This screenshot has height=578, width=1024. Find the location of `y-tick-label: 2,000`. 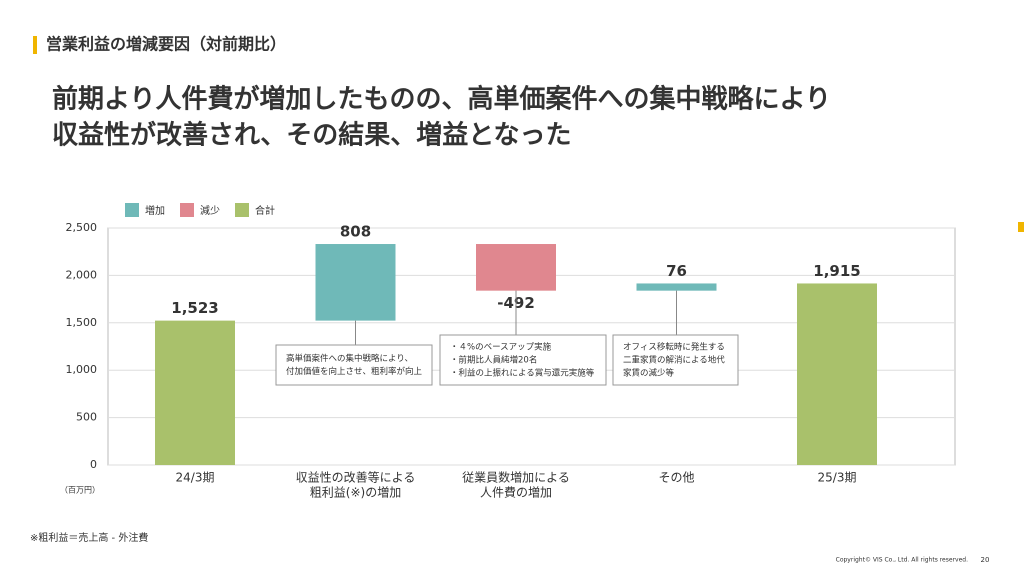

y-tick-label: 2,000 is located at coordinates (82, 274).